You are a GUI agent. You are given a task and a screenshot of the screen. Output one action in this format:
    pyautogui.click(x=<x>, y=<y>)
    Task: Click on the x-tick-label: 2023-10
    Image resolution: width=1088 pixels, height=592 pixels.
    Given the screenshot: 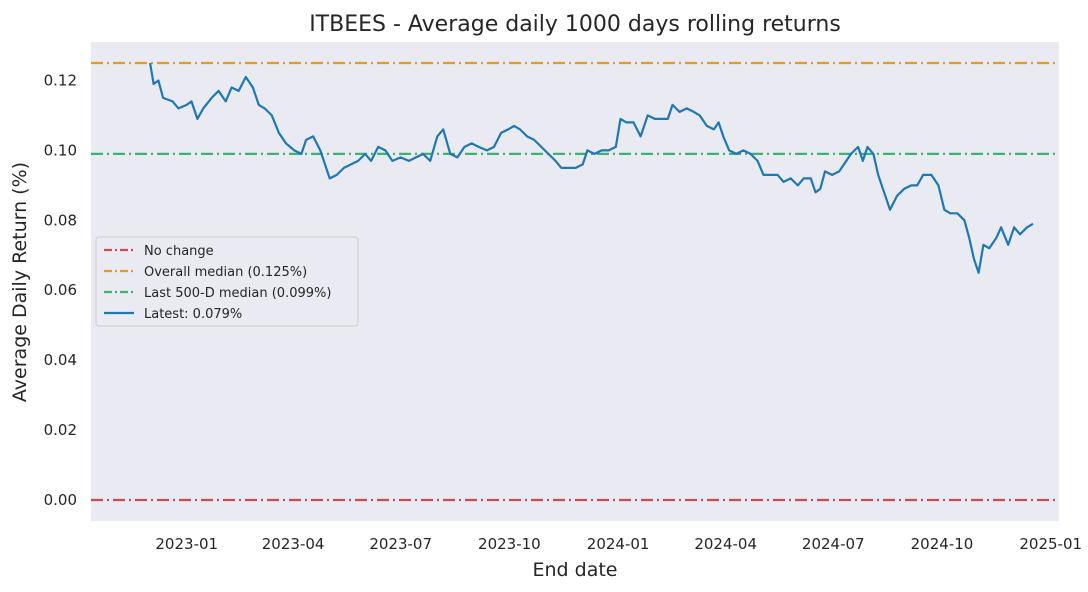 What is the action you would take?
    pyautogui.click(x=509, y=544)
    